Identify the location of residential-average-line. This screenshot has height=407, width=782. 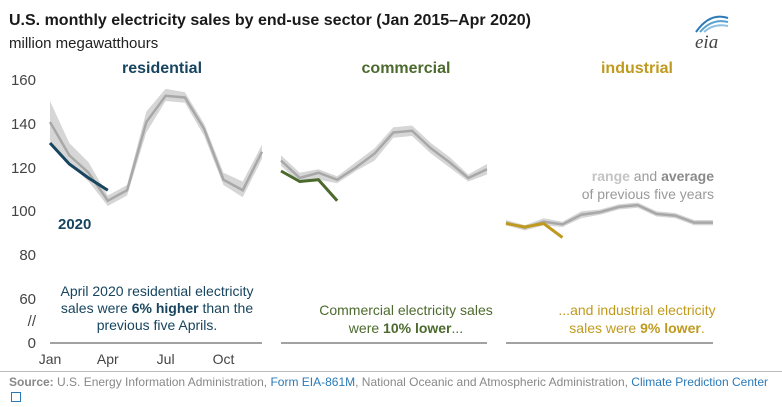
(156, 148).